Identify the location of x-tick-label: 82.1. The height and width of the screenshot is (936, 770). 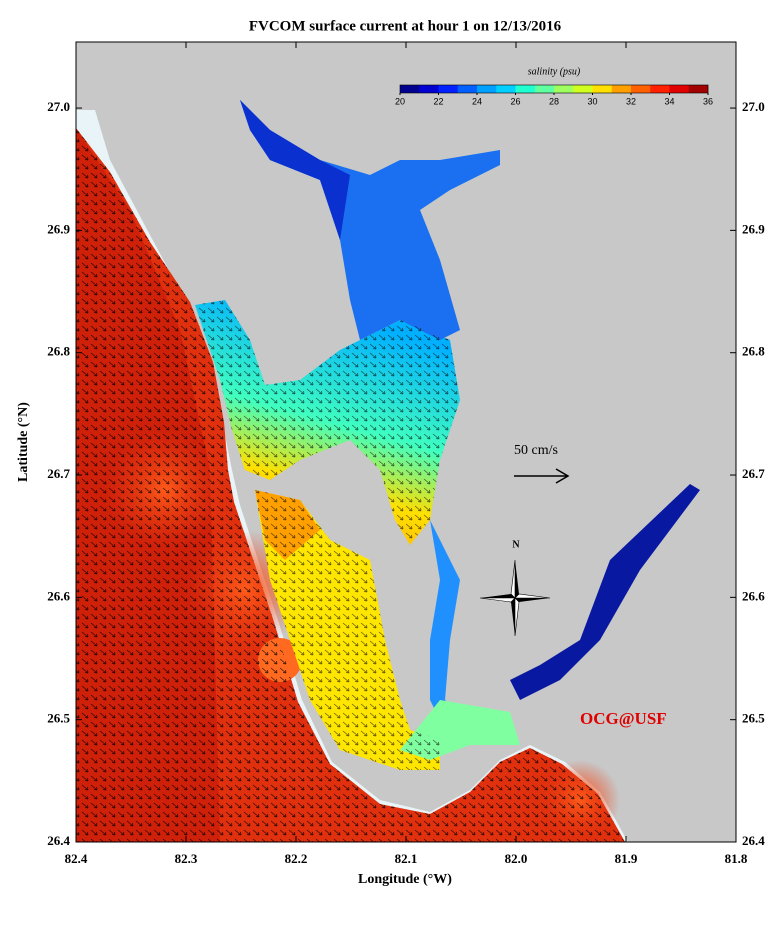
(406, 858).